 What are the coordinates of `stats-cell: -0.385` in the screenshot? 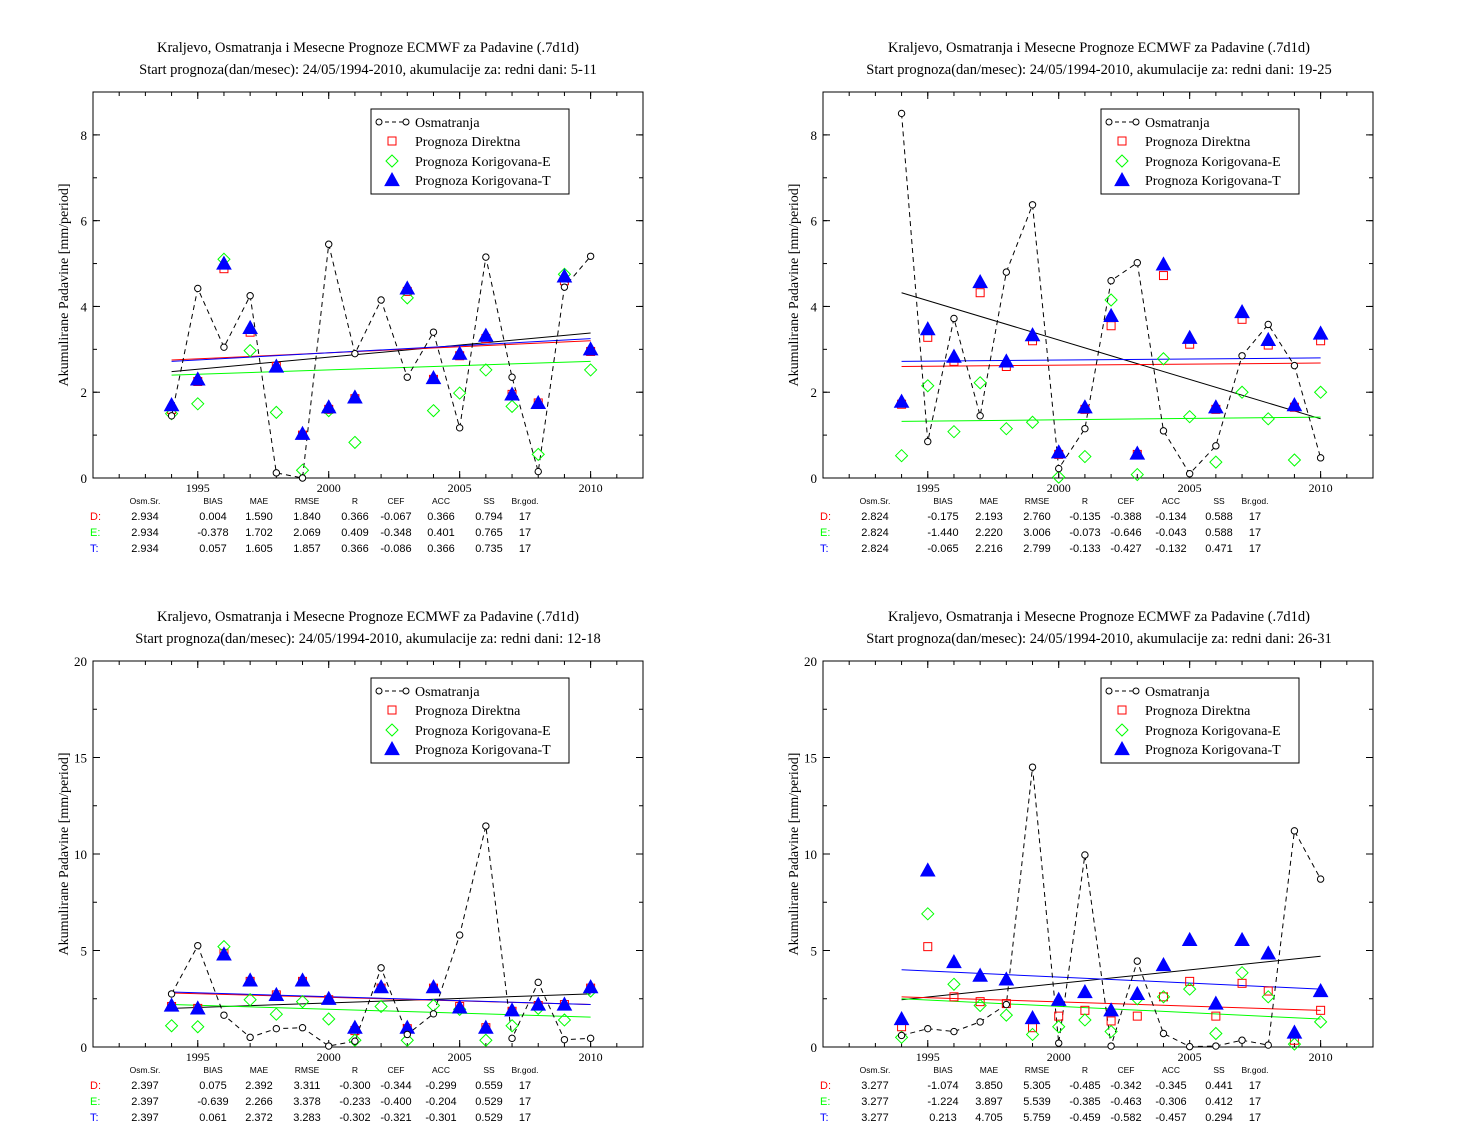 It's located at (1084, 1102).